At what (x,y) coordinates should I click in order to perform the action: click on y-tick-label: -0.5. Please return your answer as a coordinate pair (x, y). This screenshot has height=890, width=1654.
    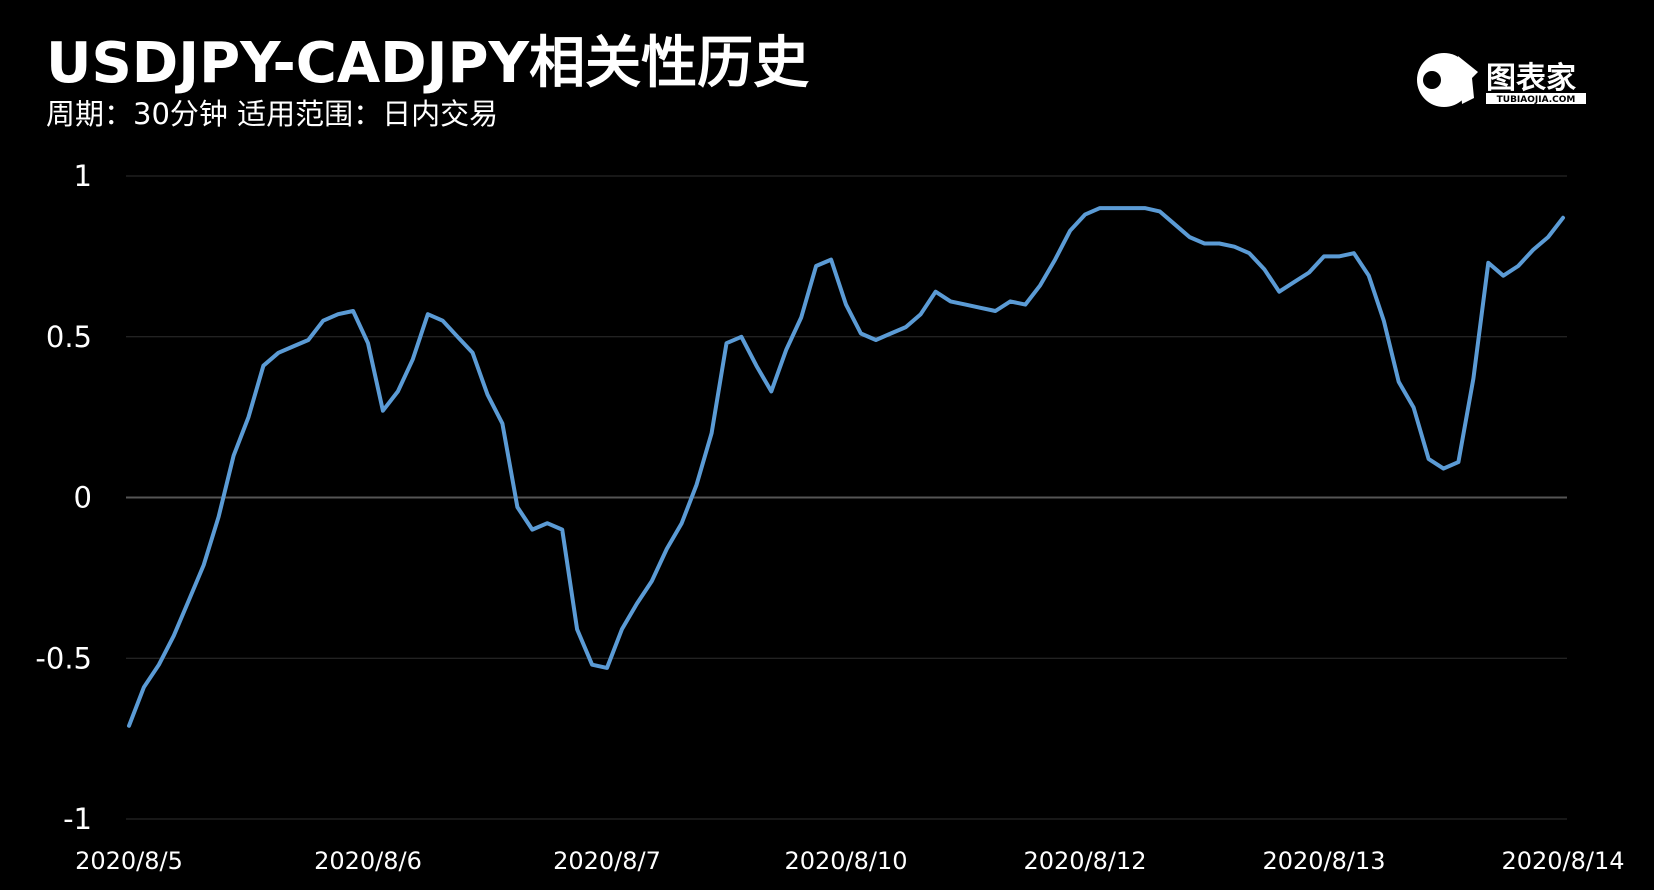
    Looking at the image, I should click on (63, 658).